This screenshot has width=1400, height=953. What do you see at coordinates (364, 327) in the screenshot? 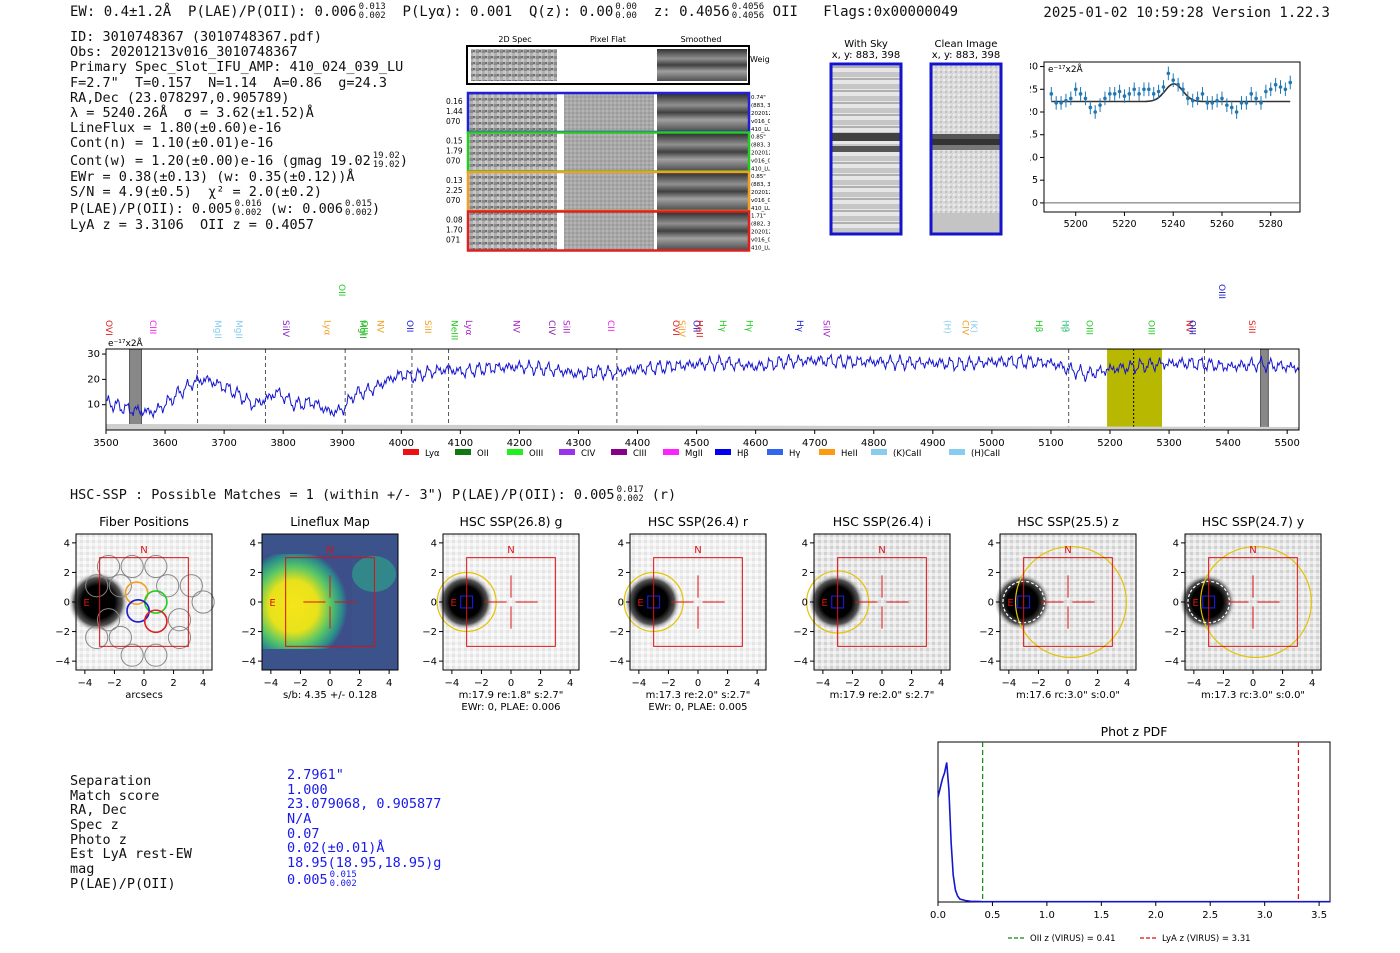
I see `line-id-label: OIII` at bounding box center [364, 327].